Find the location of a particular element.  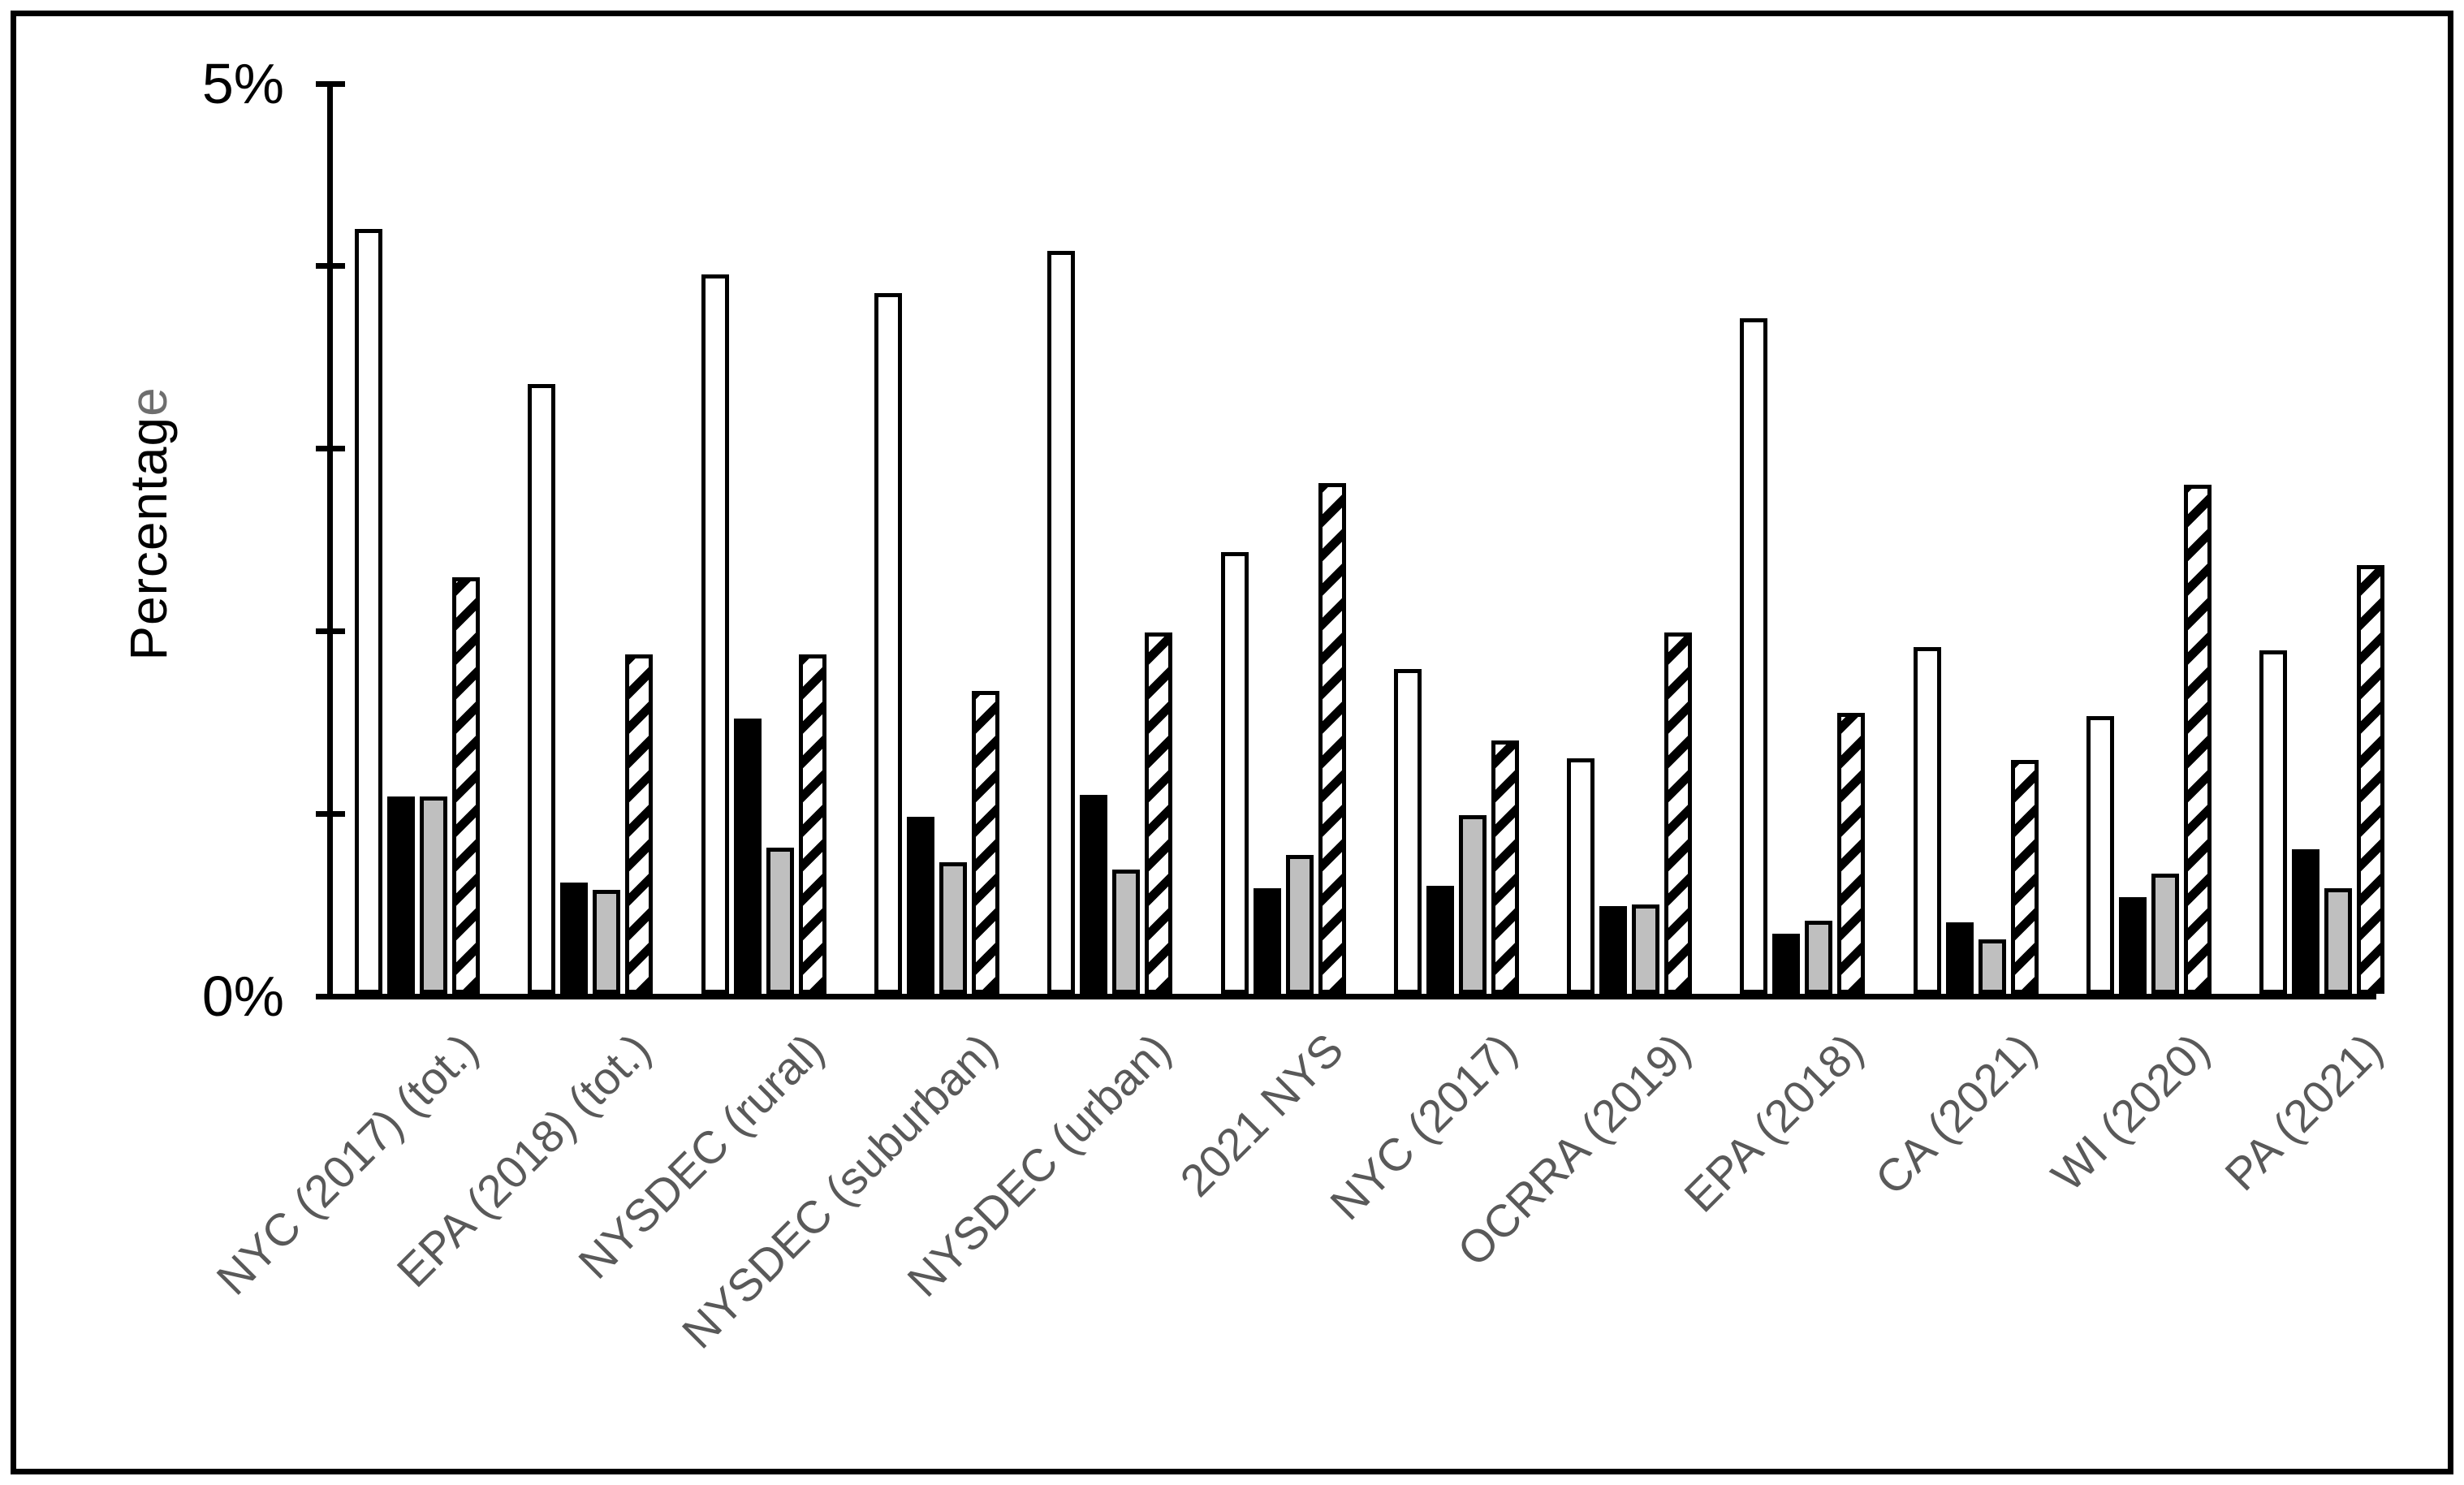

y-axis-title: Percentage is located at coordinates (149, 523).